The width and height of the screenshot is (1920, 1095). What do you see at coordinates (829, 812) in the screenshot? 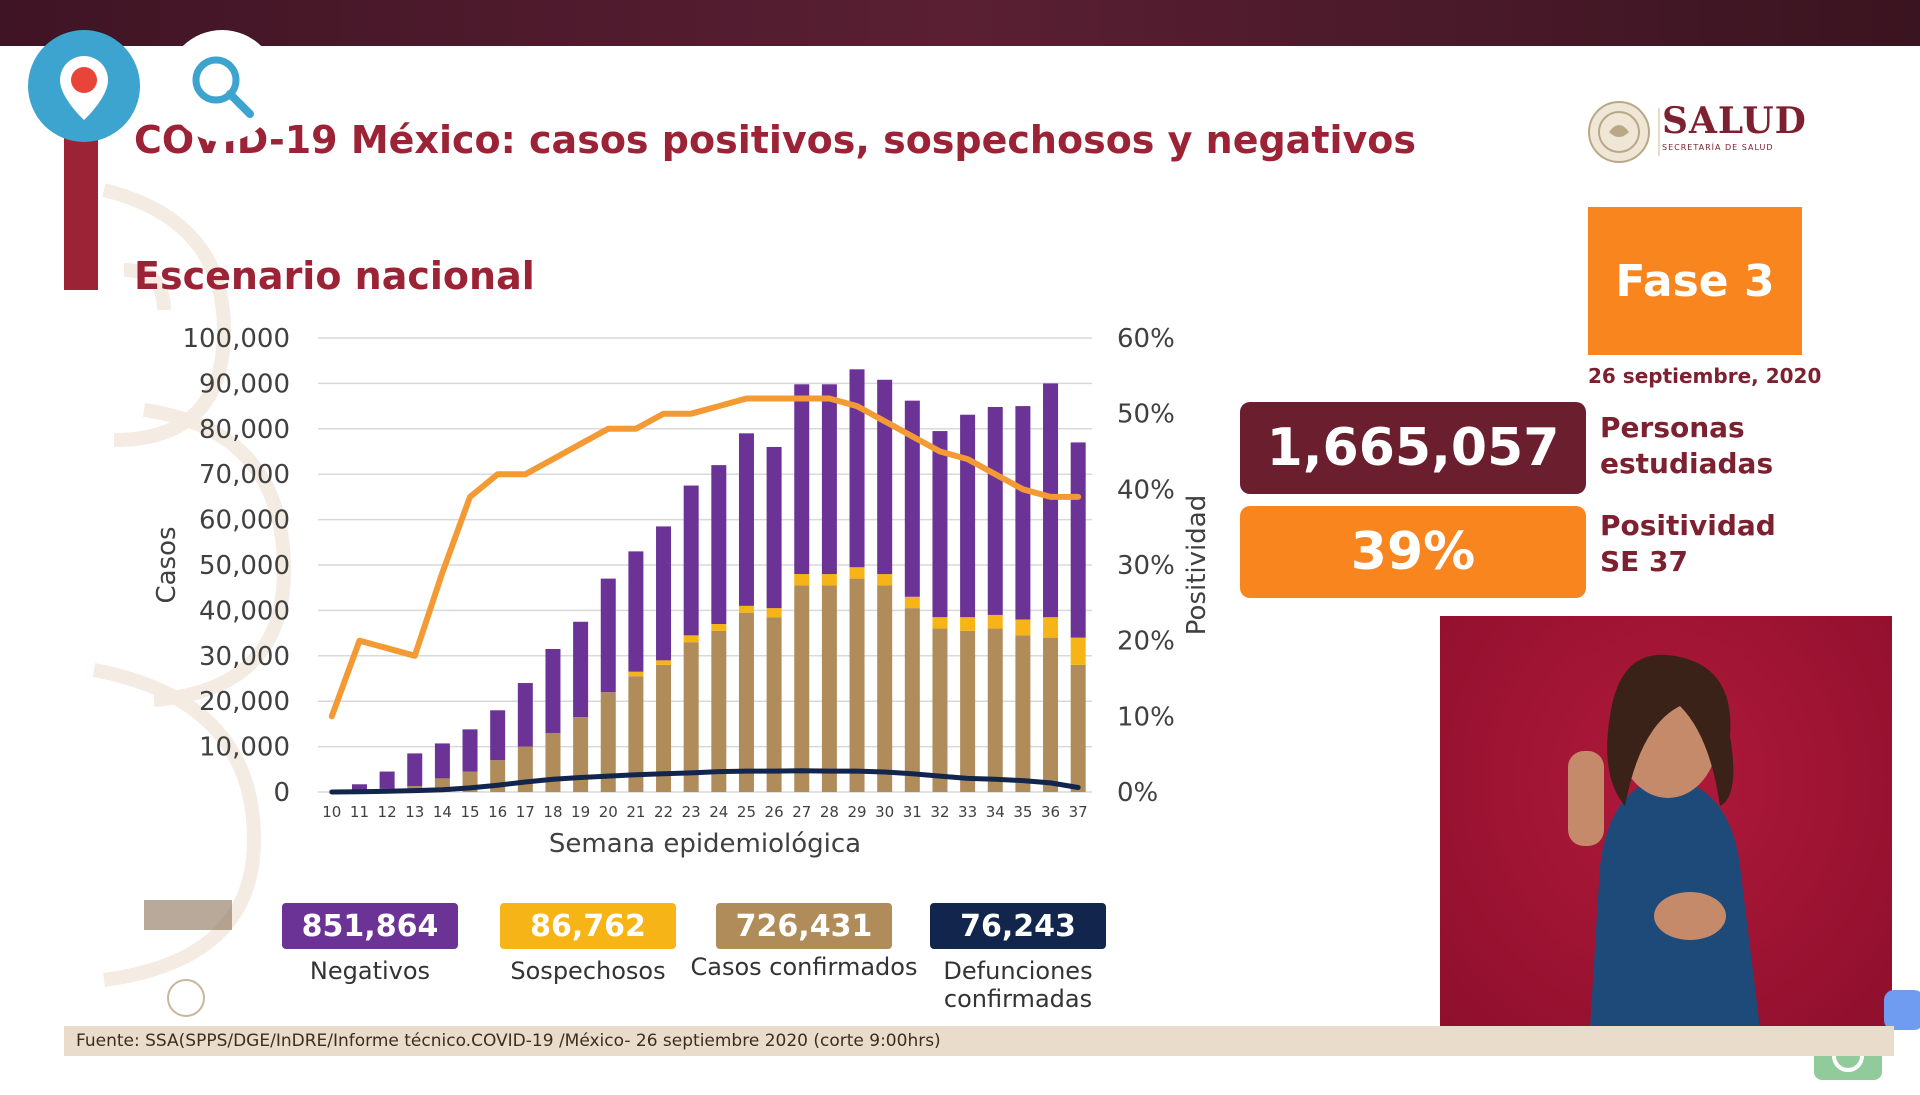
I see `x-tick-label: 28` at bounding box center [829, 812].